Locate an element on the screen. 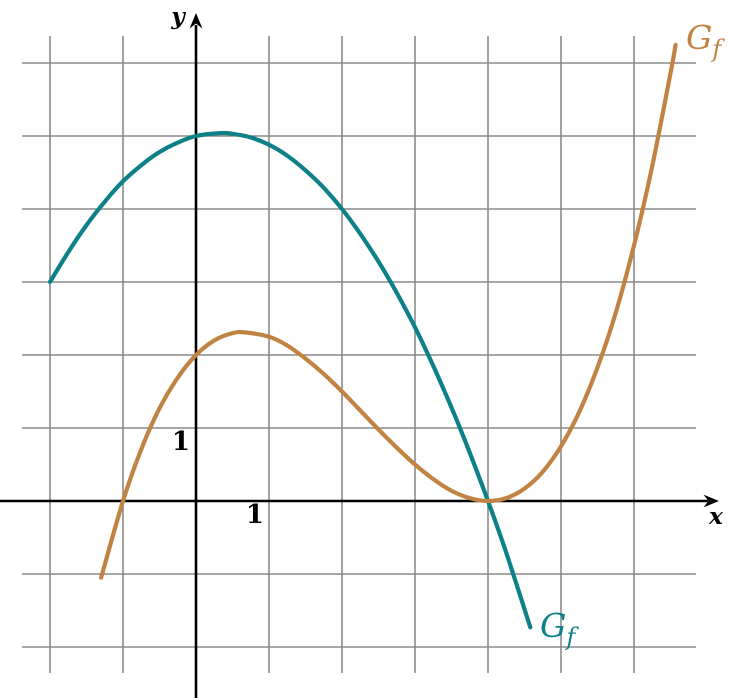 The image size is (734, 698). teal-curve-label-main: G is located at coordinates (553, 625).